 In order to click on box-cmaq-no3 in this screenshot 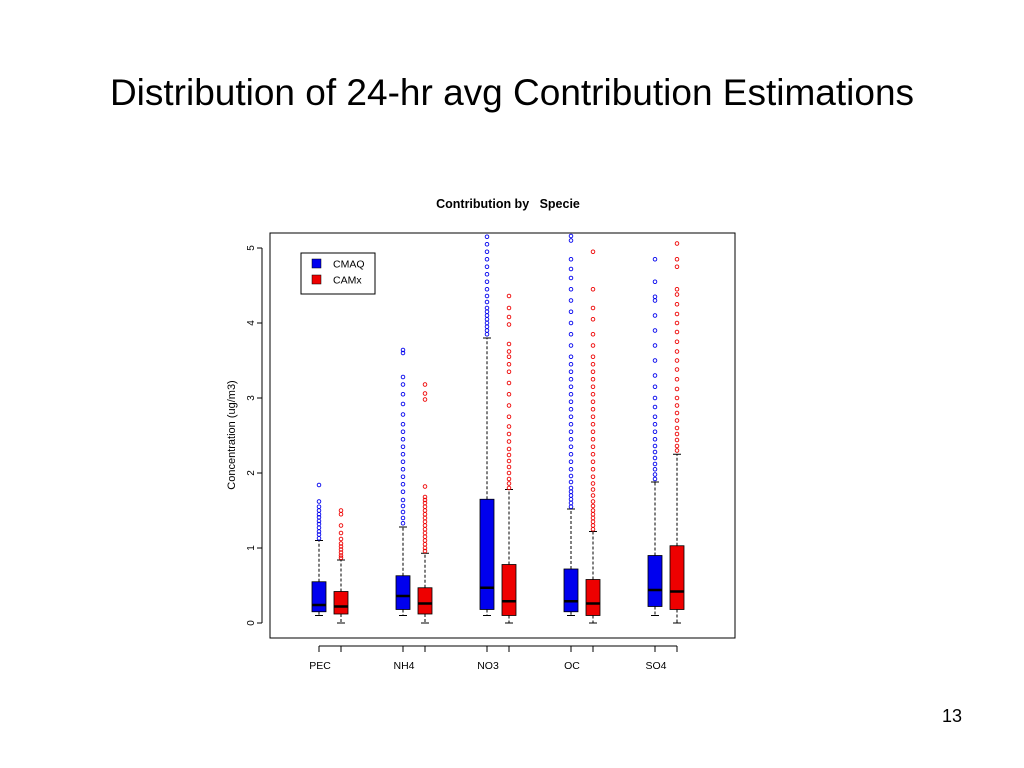, I will do `click(487, 425)`.